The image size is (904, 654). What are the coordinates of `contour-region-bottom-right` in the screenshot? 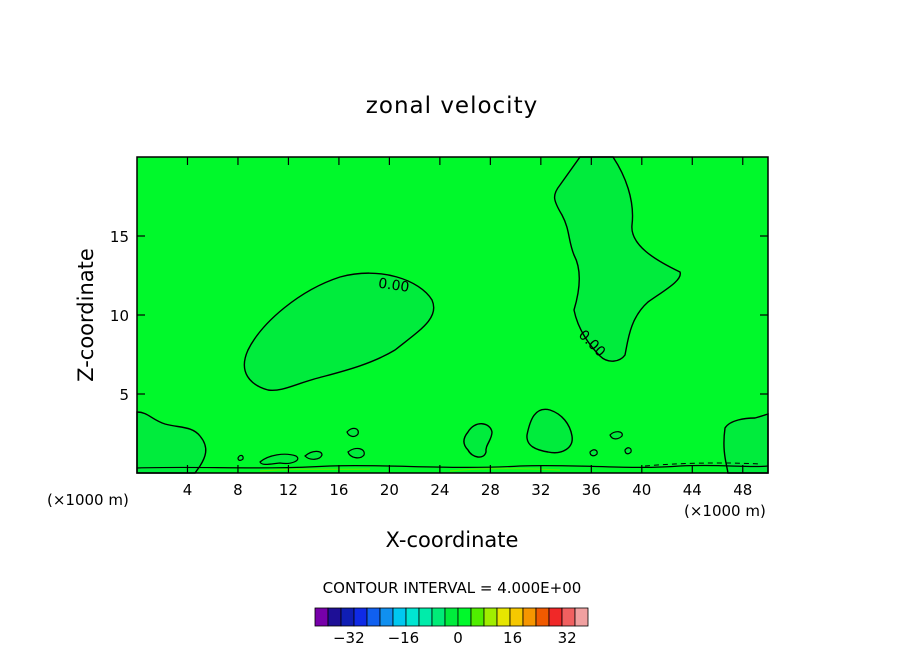 It's located at (746, 443).